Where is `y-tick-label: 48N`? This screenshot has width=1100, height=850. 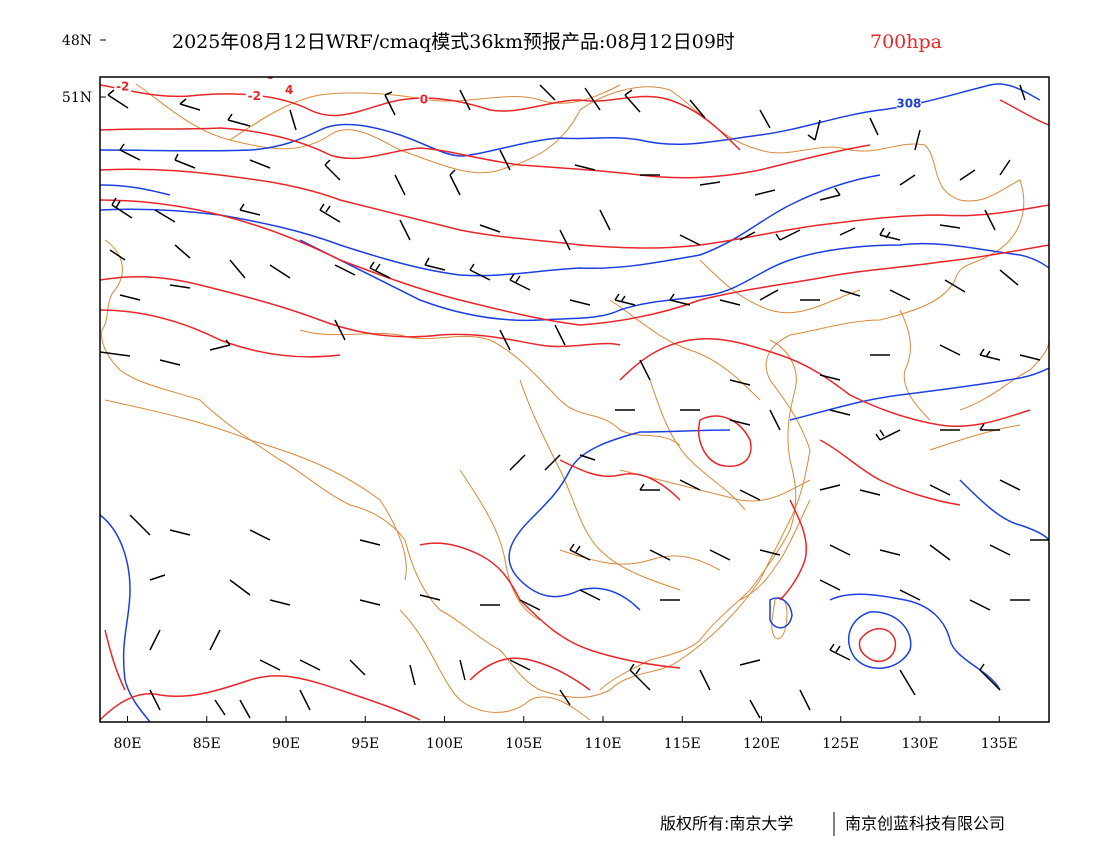 y-tick-label: 48N is located at coordinates (77, 41).